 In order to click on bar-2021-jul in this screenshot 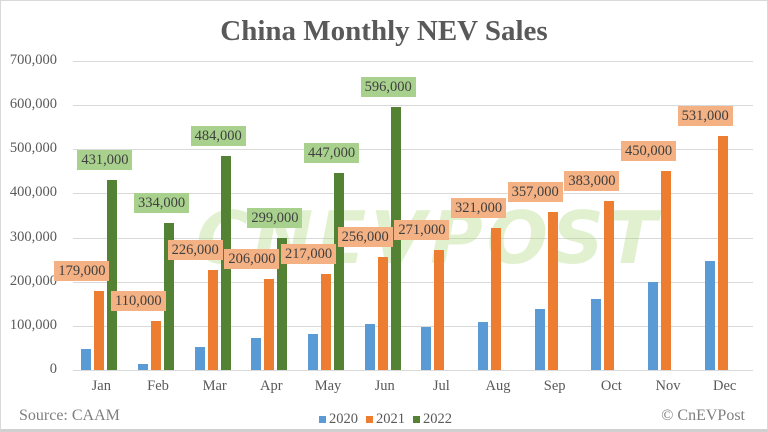, I will do `click(439, 310)`.